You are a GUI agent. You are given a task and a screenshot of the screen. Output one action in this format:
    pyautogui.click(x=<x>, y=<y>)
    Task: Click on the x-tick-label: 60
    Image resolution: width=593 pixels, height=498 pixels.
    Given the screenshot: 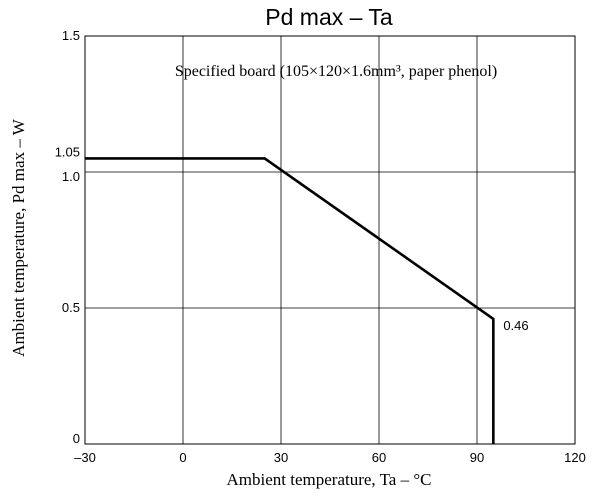 What is the action you would take?
    pyautogui.click(x=379, y=457)
    